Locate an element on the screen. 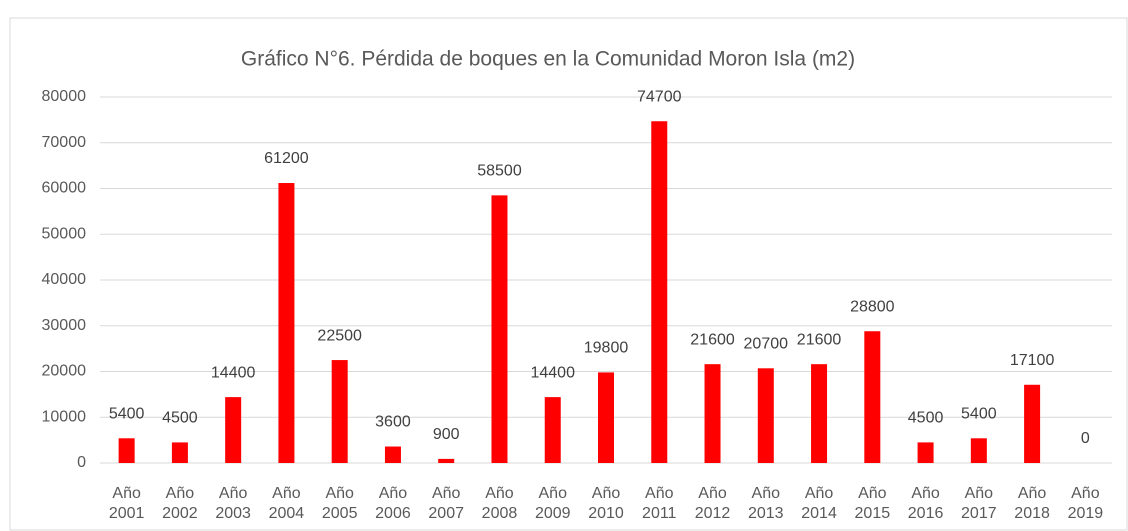 Image resolution: width=1128 pixels, height=531 pixels. y-tick-label: 80000 is located at coordinates (64, 96).